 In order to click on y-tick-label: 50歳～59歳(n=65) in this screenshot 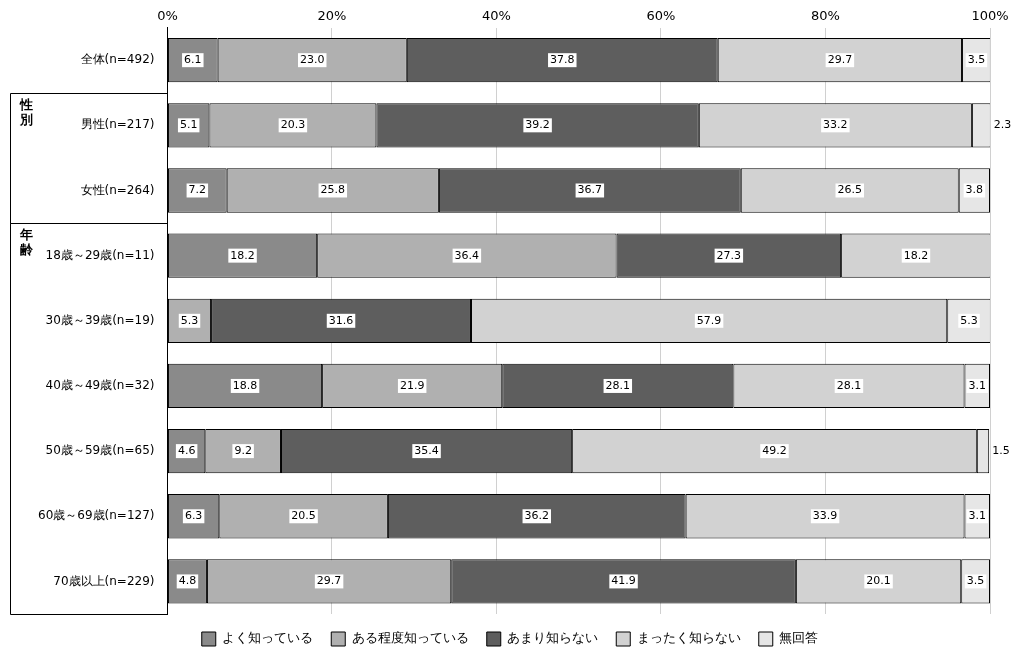, I will do `click(100, 450)`.